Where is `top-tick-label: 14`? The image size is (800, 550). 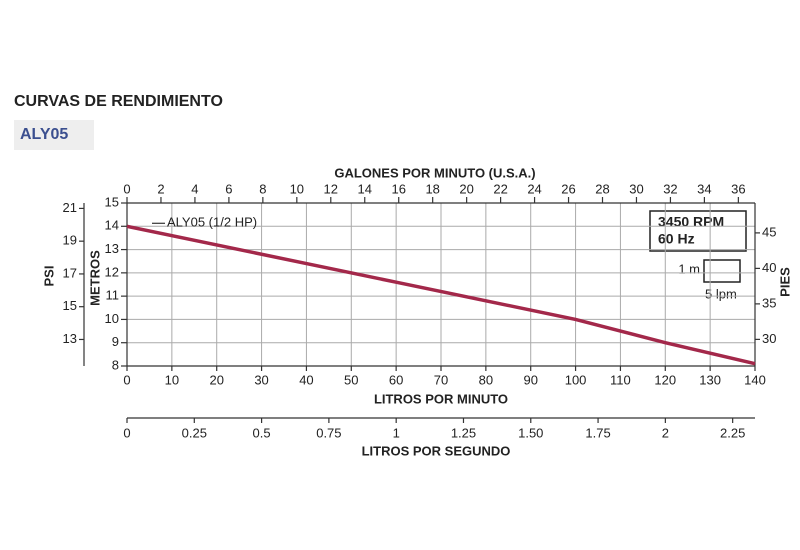 top-tick-label: 14 is located at coordinates (365, 188).